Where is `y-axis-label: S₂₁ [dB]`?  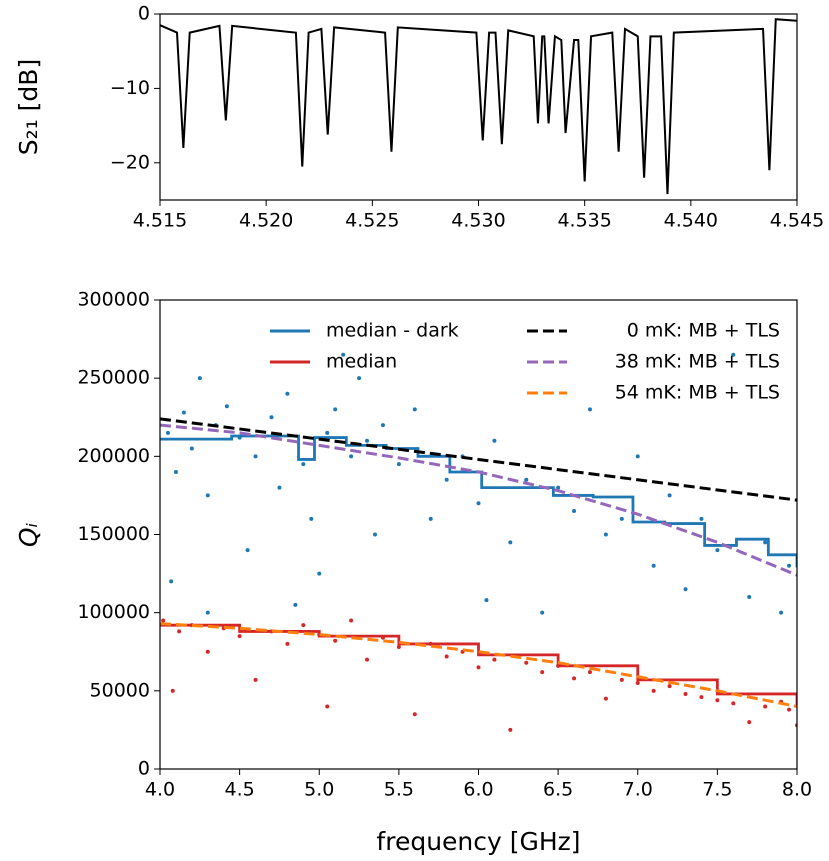 y-axis-label: S₂₁ [dB] is located at coordinates (28, 107).